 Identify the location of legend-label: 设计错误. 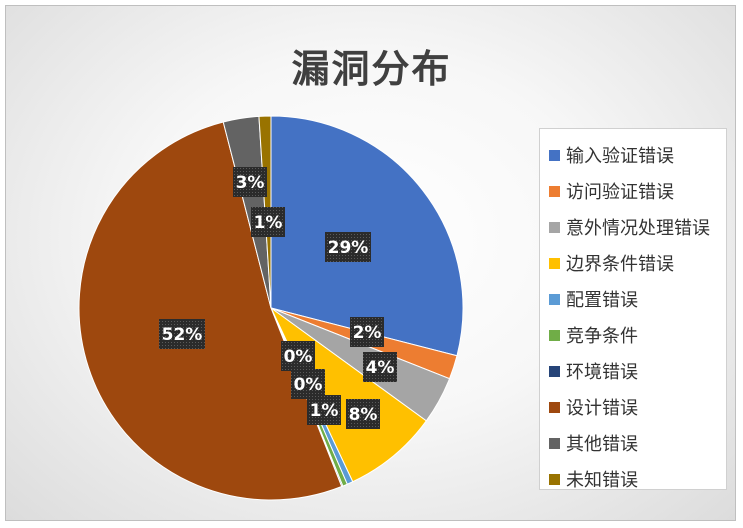
(602, 408).